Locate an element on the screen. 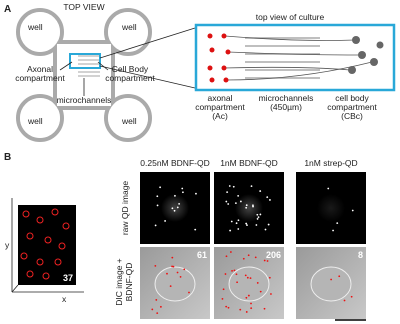 This screenshot has width=400, height=324. highlight-box is located at coordinates (85, 61).